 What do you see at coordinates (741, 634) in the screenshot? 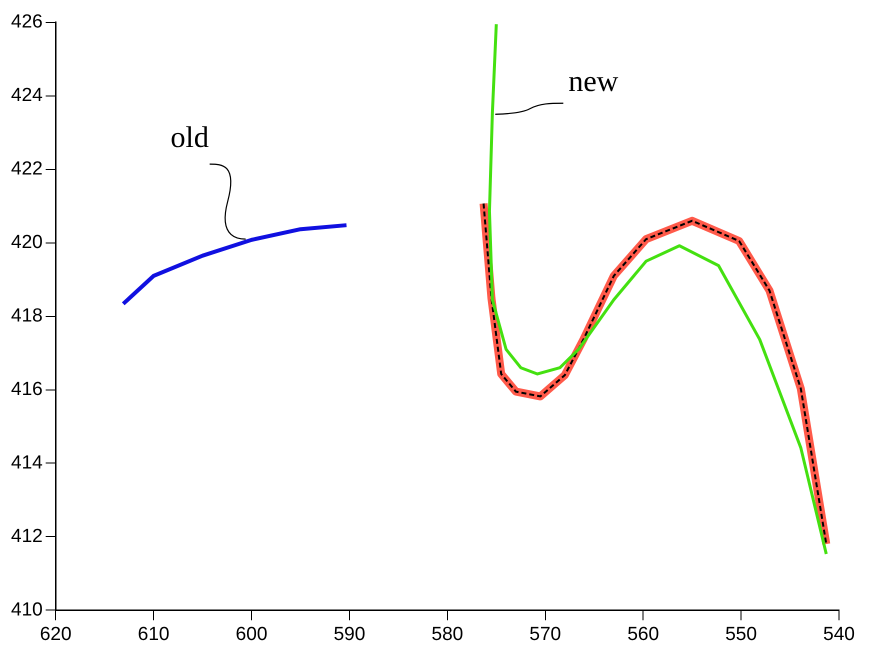
I see `x-tick-label: 550` at bounding box center [741, 634].